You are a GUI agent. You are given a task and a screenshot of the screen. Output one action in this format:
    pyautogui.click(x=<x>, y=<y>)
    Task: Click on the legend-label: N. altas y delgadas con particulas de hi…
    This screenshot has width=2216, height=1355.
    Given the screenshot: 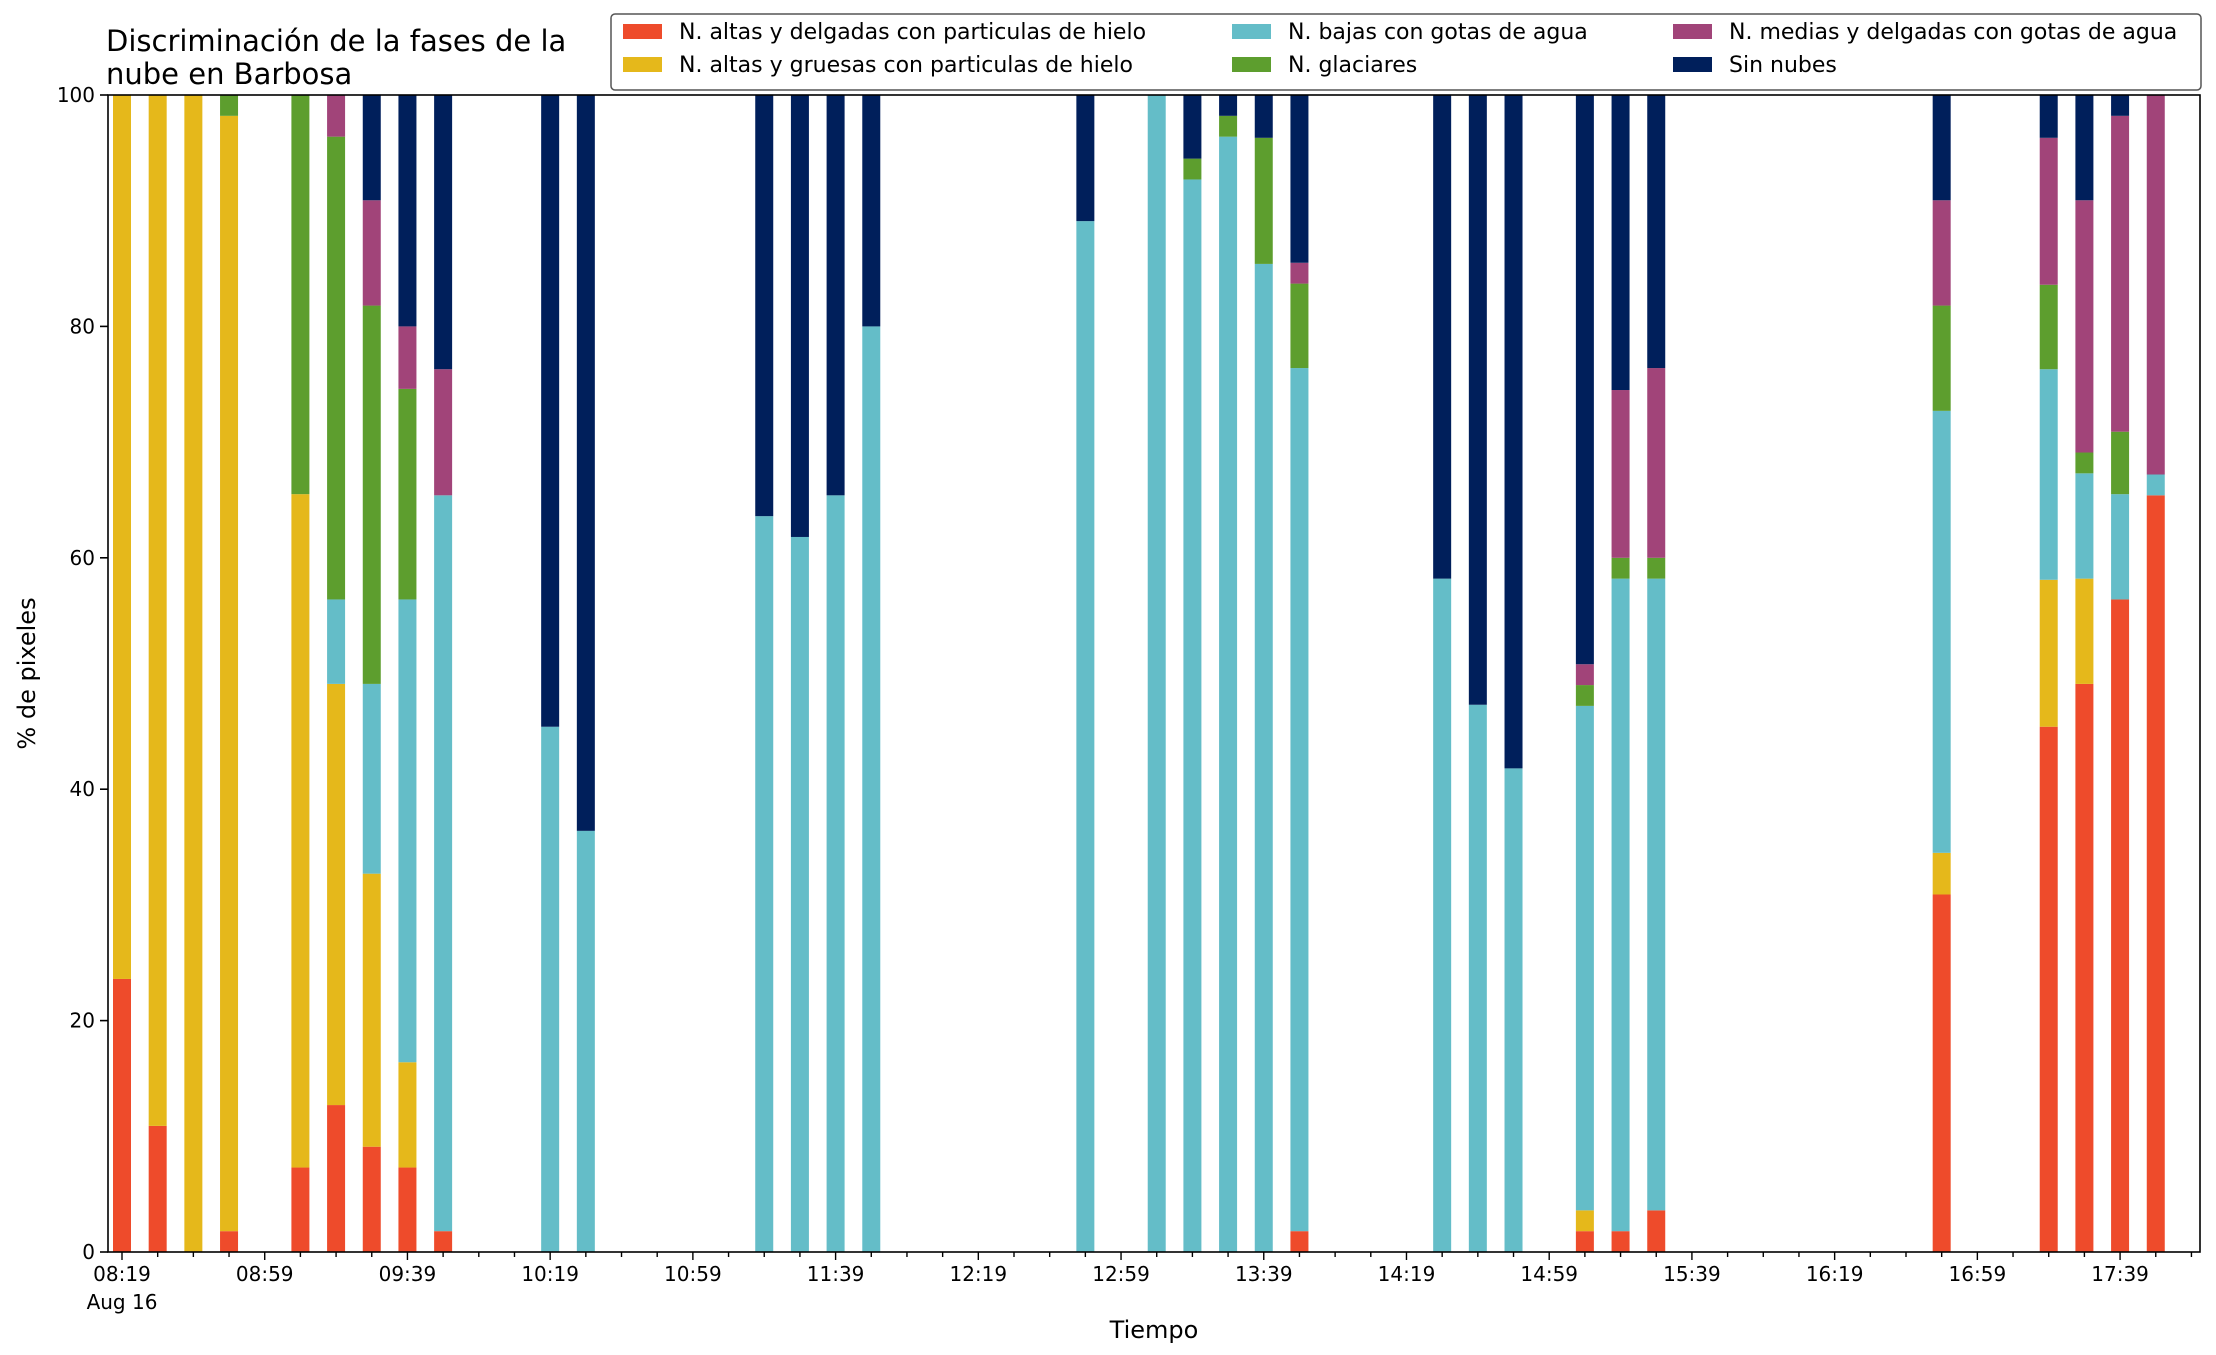 What is the action you would take?
    pyautogui.click(x=912, y=32)
    